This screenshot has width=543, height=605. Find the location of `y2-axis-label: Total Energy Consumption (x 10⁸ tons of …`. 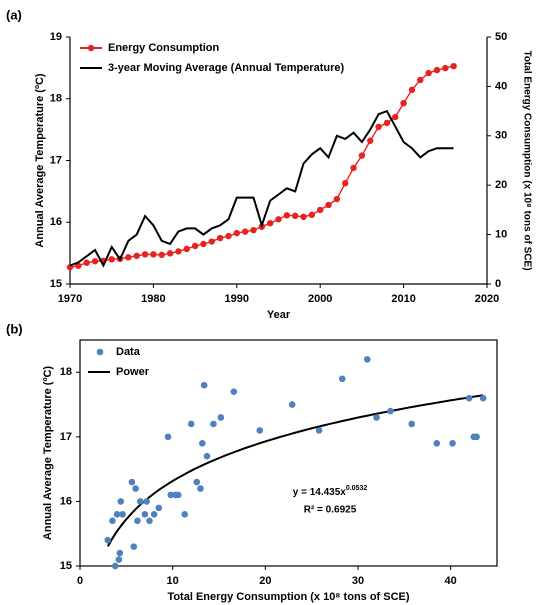

y2-axis-label: Total Energy Consumption (x 10⁸ tons of … is located at coordinates (526, 160).